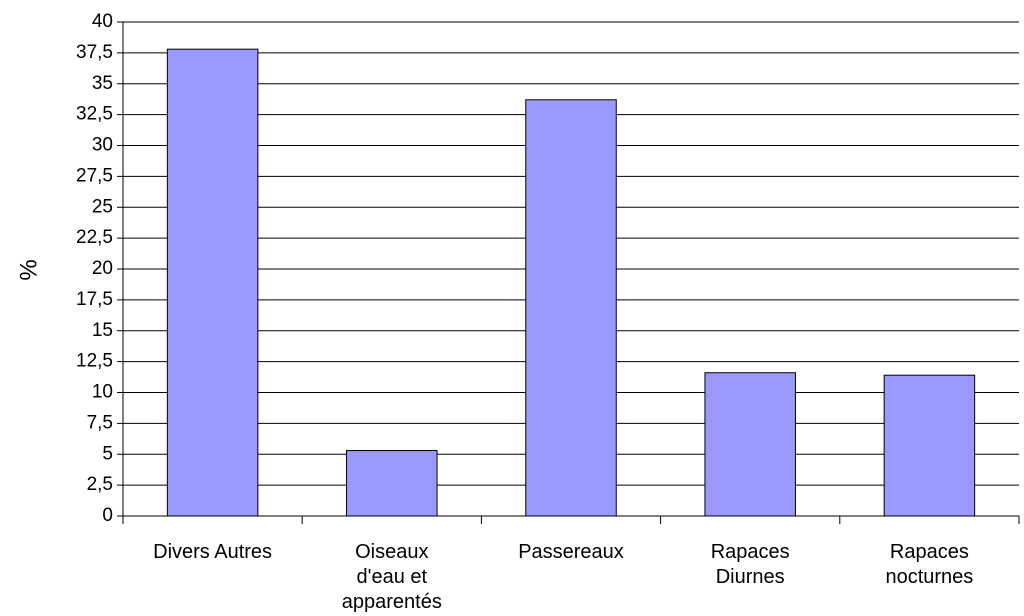 This screenshot has width=1024, height=616. I want to click on x-category-label-line: Diurnes, so click(750, 577).